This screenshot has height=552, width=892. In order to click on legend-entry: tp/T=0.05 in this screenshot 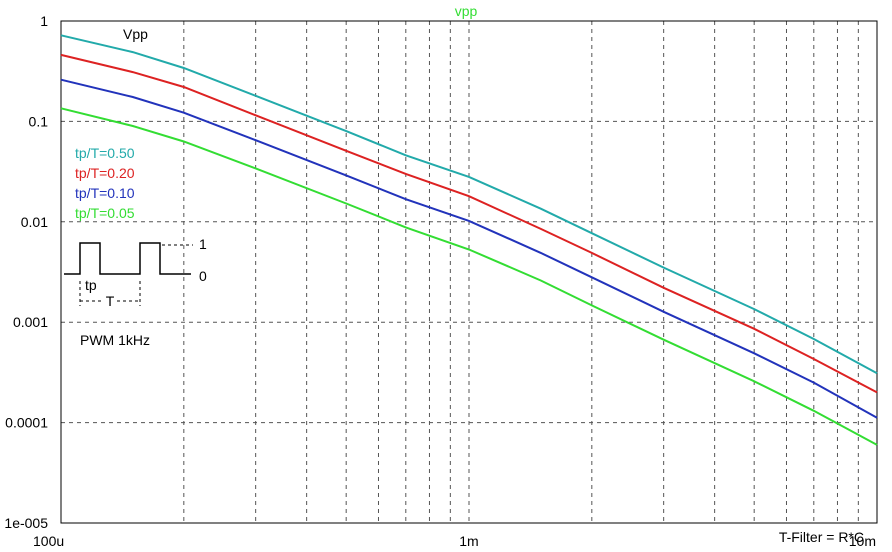, I will do `click(105, 213)`.